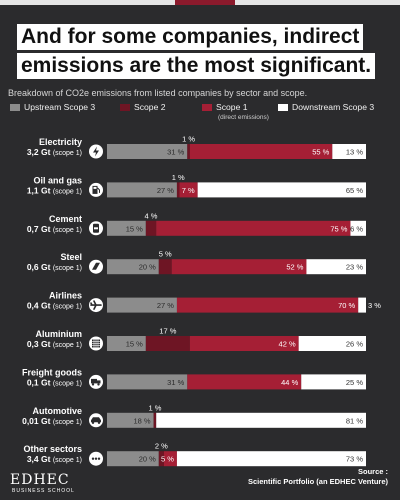 This screenshot has width=400, height=500. What do you see at coordinates (294, 267) in the screenshot?
I see `label-steel-2: 52 %` at bounding box center [294, 267].